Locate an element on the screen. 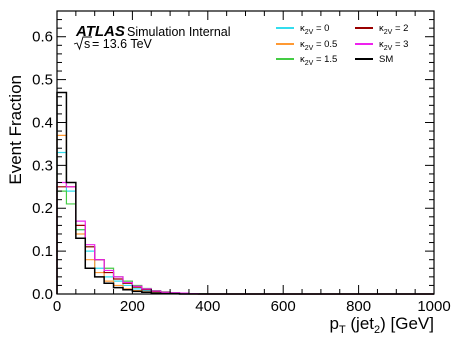  x-tick-label: 400 is located at coordinates (207, 306).